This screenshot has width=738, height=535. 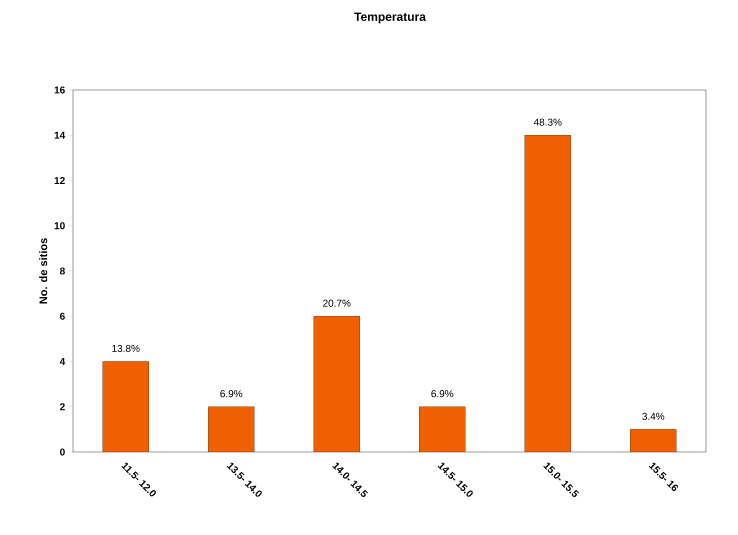 What do you see at coordinates (63, 361) in the screenshot?
I see `y-tick-label: 4` at bounding box center [63, 361].